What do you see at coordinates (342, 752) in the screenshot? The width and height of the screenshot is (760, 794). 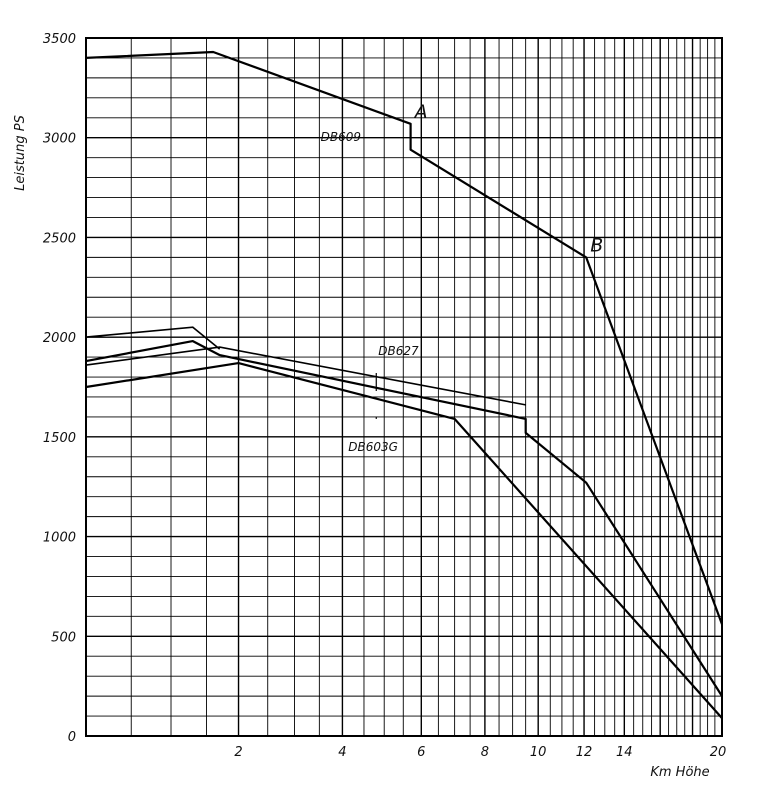 I see `x-tick-label: 4` at bounding box center [342, 752].